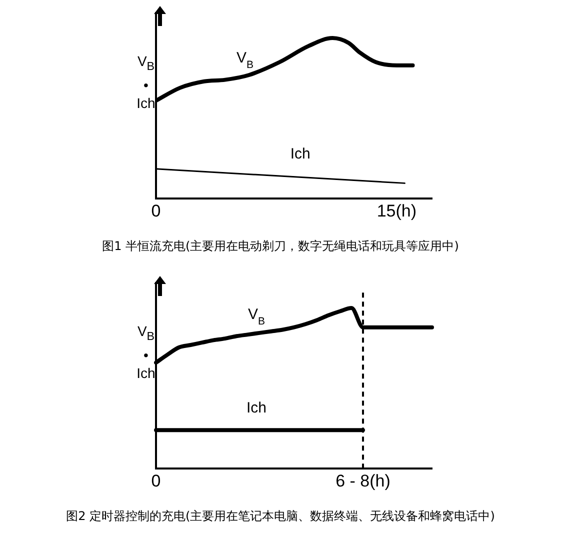 The image size is (561, 535). I want to click on x-tick-label: 15(h), so click(396, 210).